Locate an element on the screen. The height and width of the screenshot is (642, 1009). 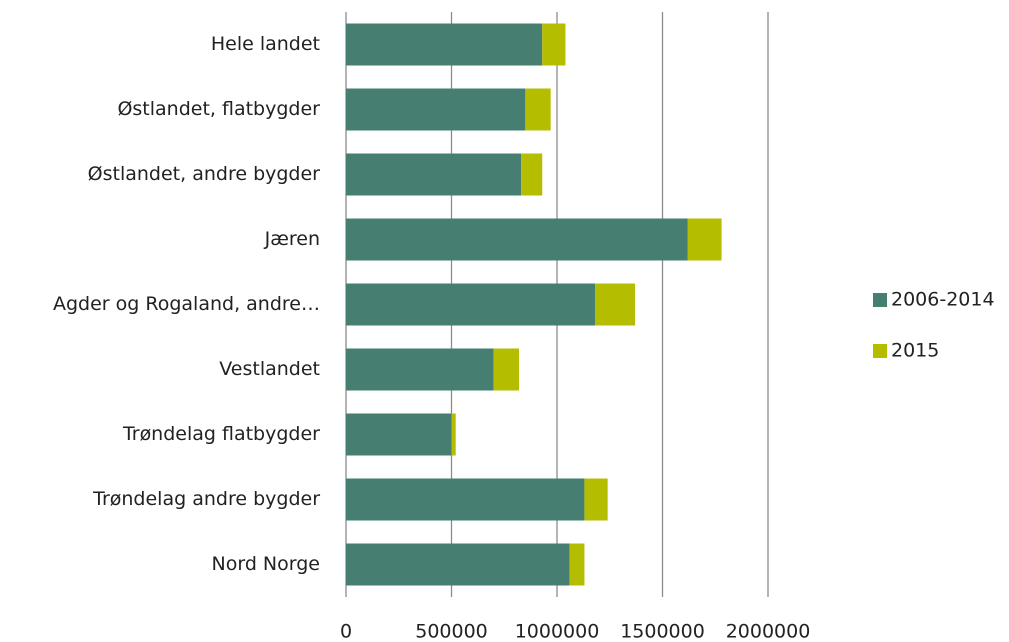
y-tick-label: Østlandet, andre bygder is located at coordinates (204, 174).